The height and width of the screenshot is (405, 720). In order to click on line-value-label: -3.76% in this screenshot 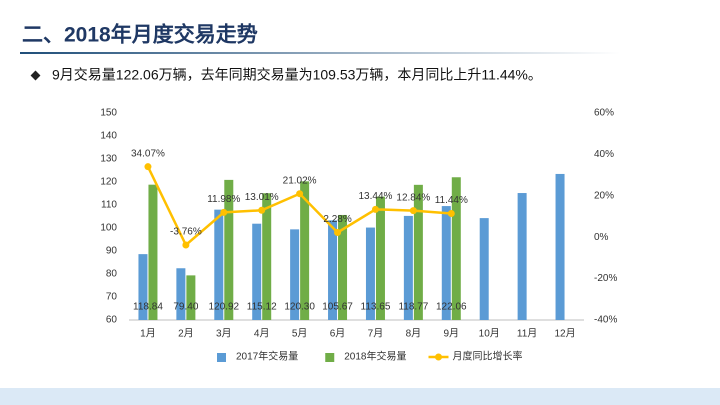, I will do `click(186, 232)`.